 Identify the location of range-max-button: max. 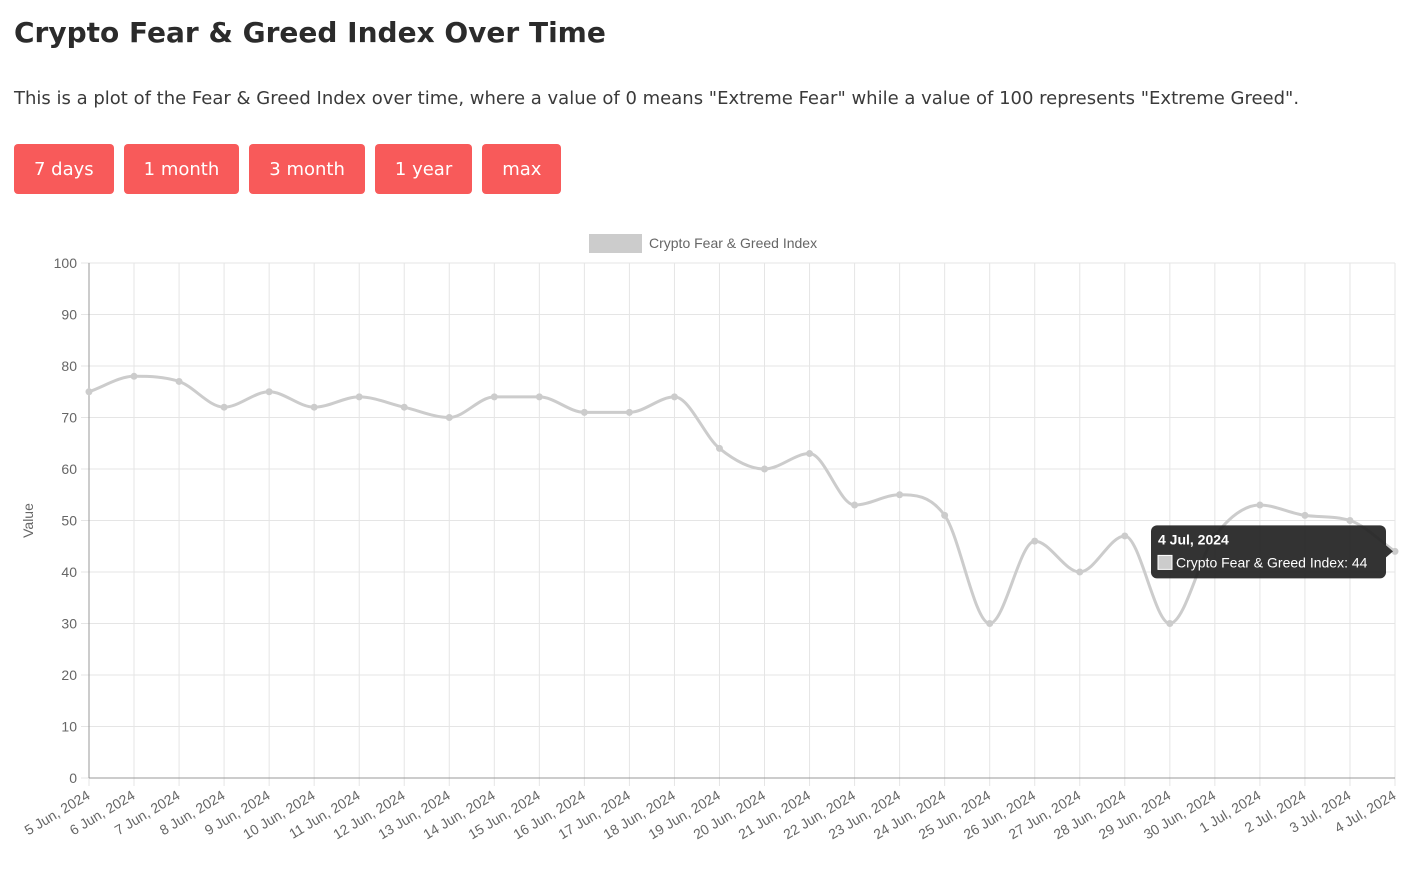
(522, 169).